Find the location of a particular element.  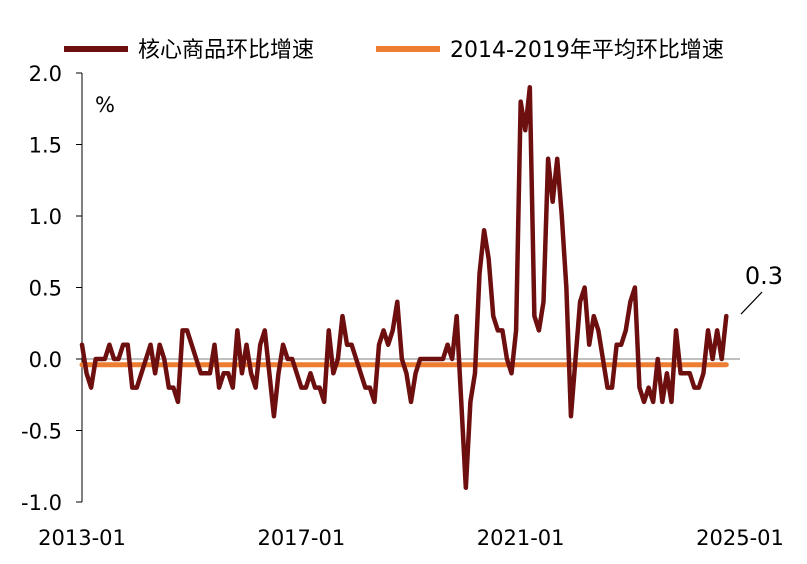

x-tick-label: 2013-01 is located at coordinates (82, 538).